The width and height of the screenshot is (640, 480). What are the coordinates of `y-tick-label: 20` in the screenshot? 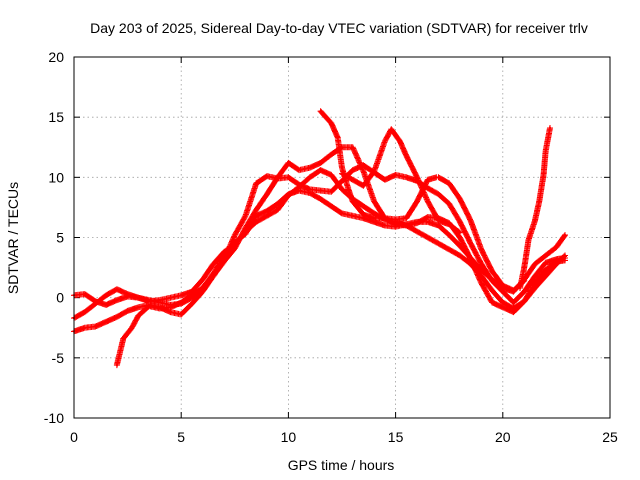 It's located at (56, 57).